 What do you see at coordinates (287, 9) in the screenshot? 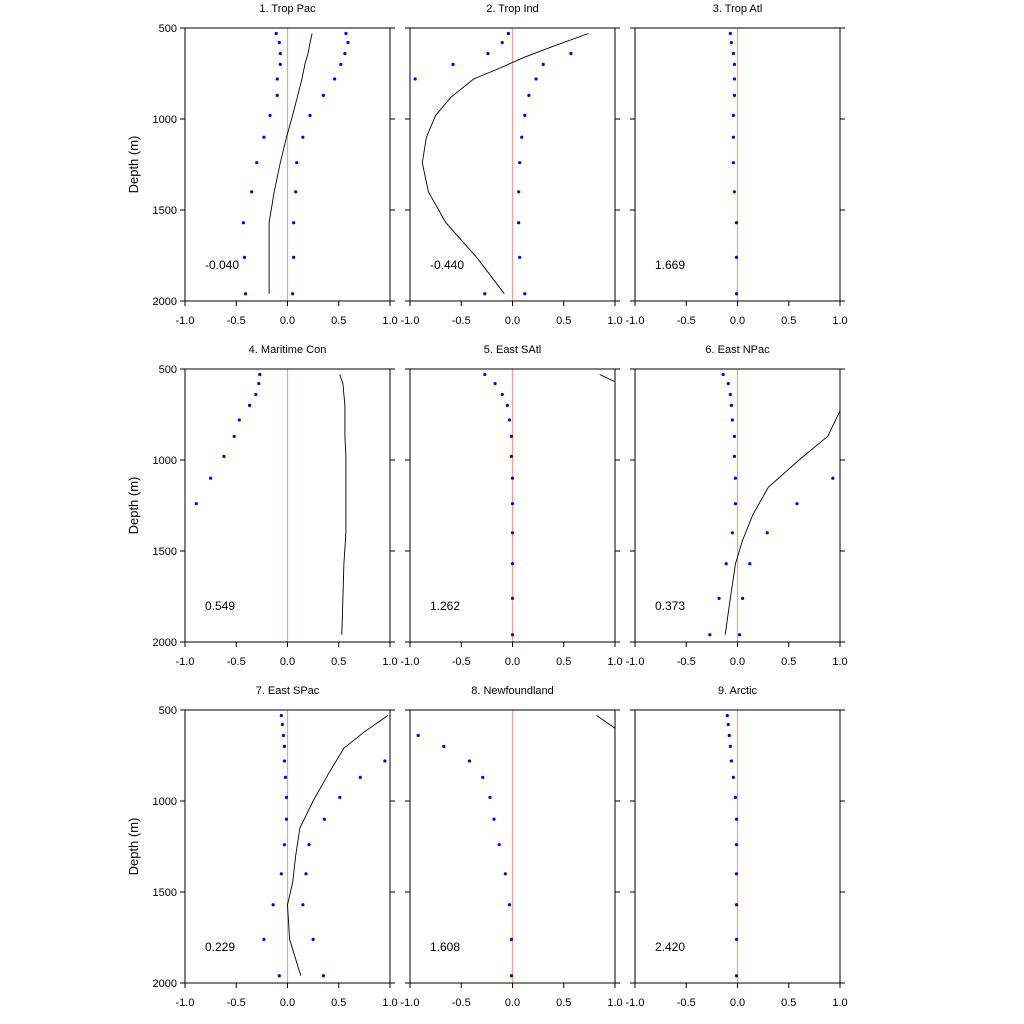
I see `panel-title: 1. Trop Pac` at bounding box center [287, 9].